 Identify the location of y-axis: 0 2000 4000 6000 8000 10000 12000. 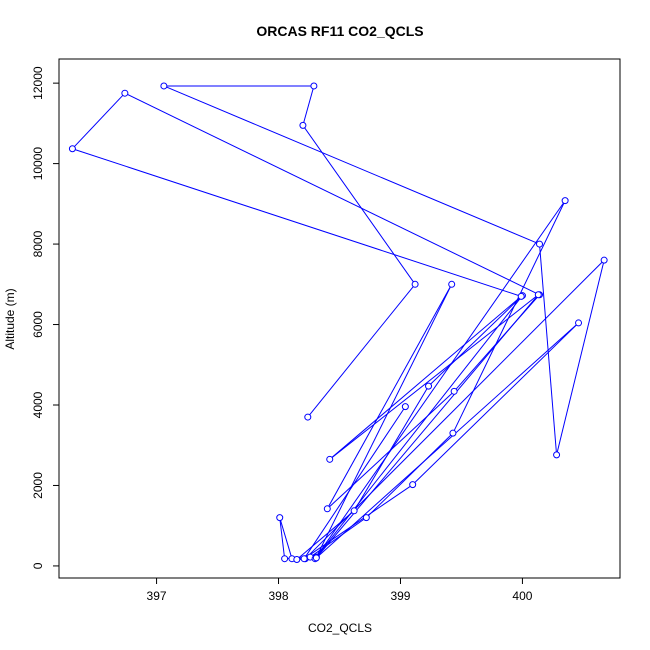
(45, 317).